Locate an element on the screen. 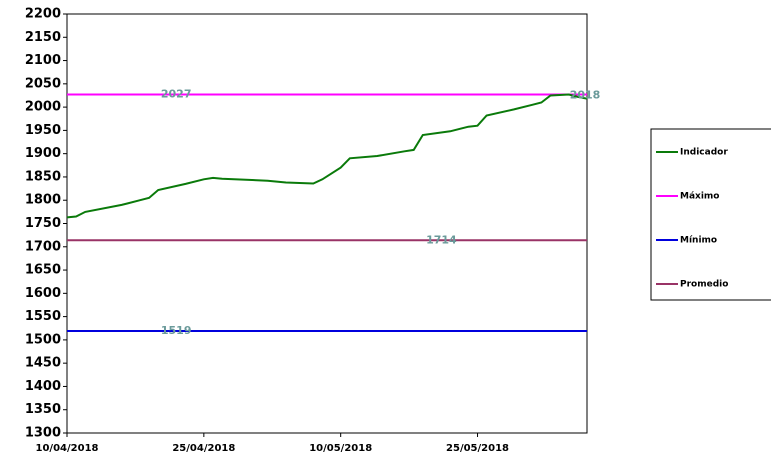 Image resolution: width=771 pixels, height=459 pixels. y-tick-label: 1900 is located at coordinates (43, 153).